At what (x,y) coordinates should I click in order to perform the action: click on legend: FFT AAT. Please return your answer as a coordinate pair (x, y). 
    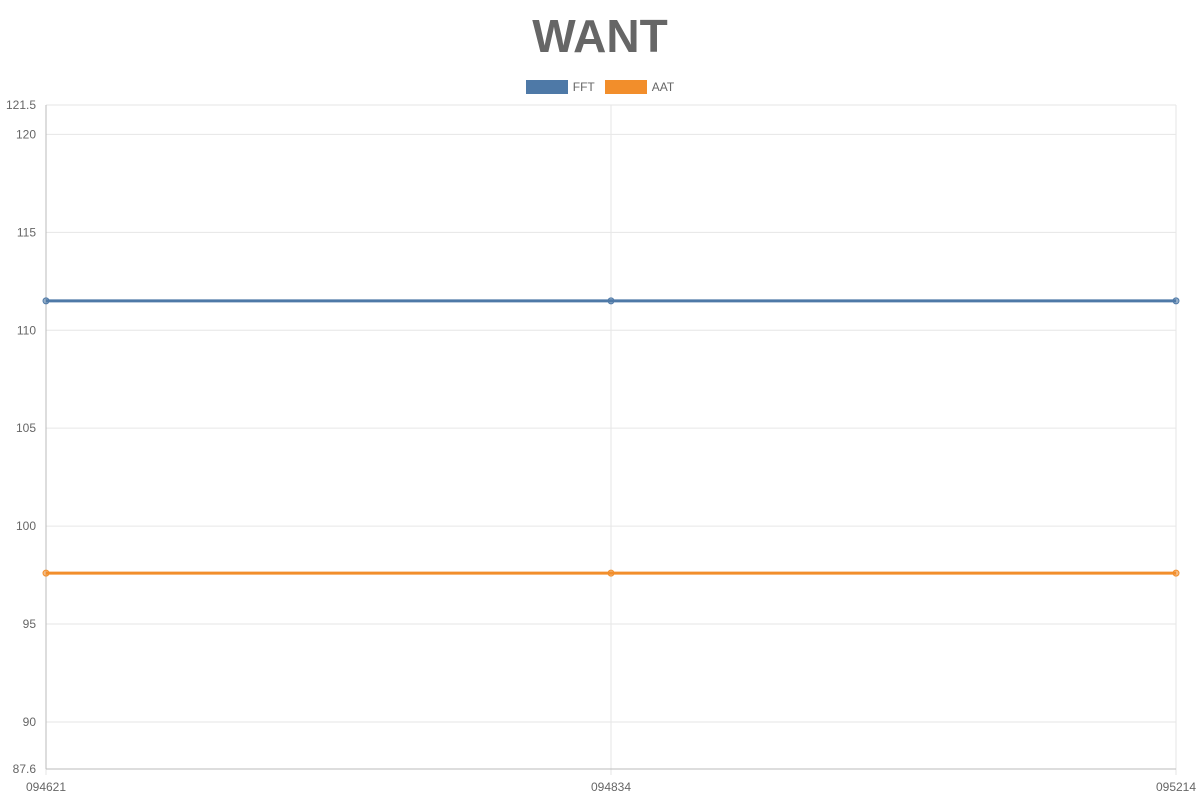
    Looking at the image, I should click on (600, 87).